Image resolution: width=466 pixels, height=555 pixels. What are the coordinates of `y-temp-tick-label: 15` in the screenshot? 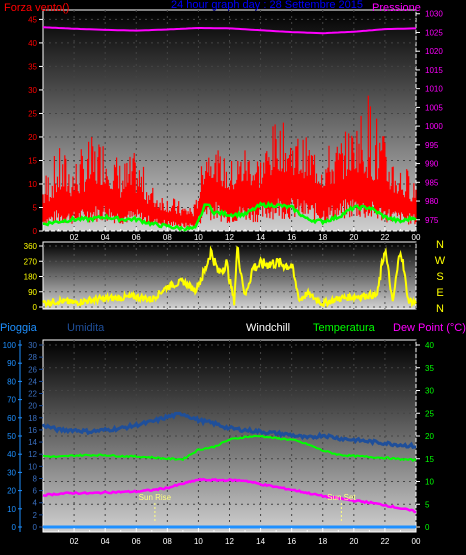 It's located at (429, 459).